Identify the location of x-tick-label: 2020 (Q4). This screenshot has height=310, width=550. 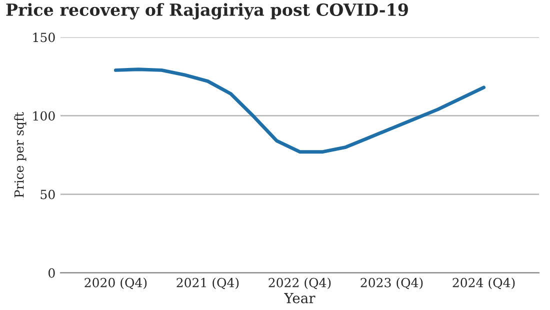
(115, 284).